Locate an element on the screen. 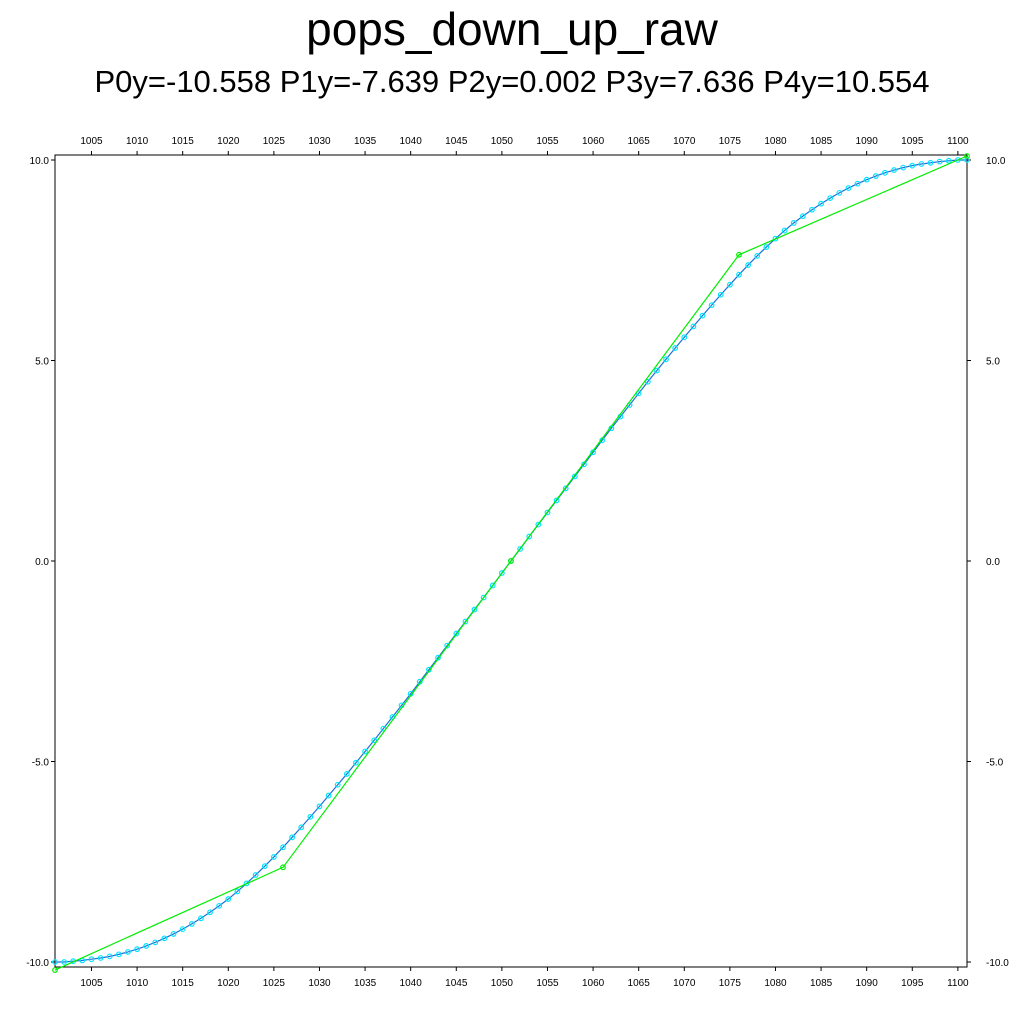  x-tick-label-bottom: 1005 is located at coordinates (91, 983).